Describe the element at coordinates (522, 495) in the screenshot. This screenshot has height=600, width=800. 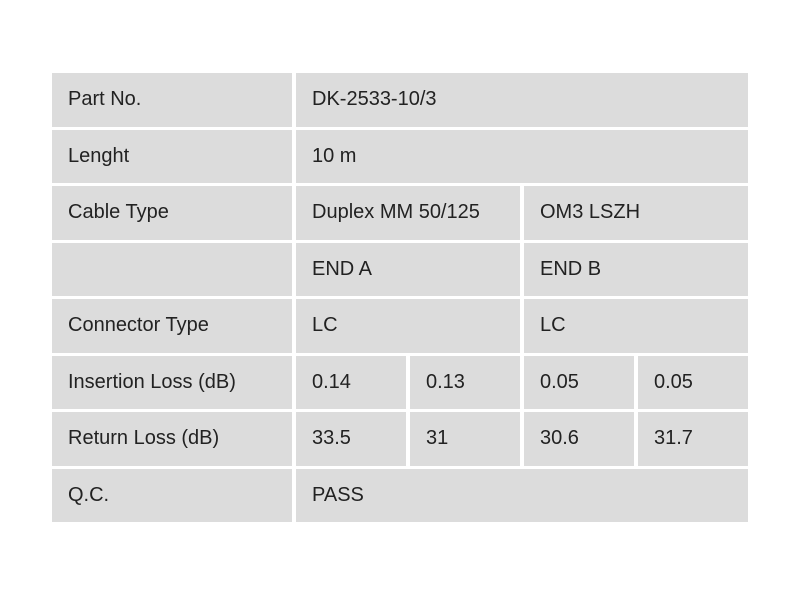
I see `value-cell: PASS` at that location.